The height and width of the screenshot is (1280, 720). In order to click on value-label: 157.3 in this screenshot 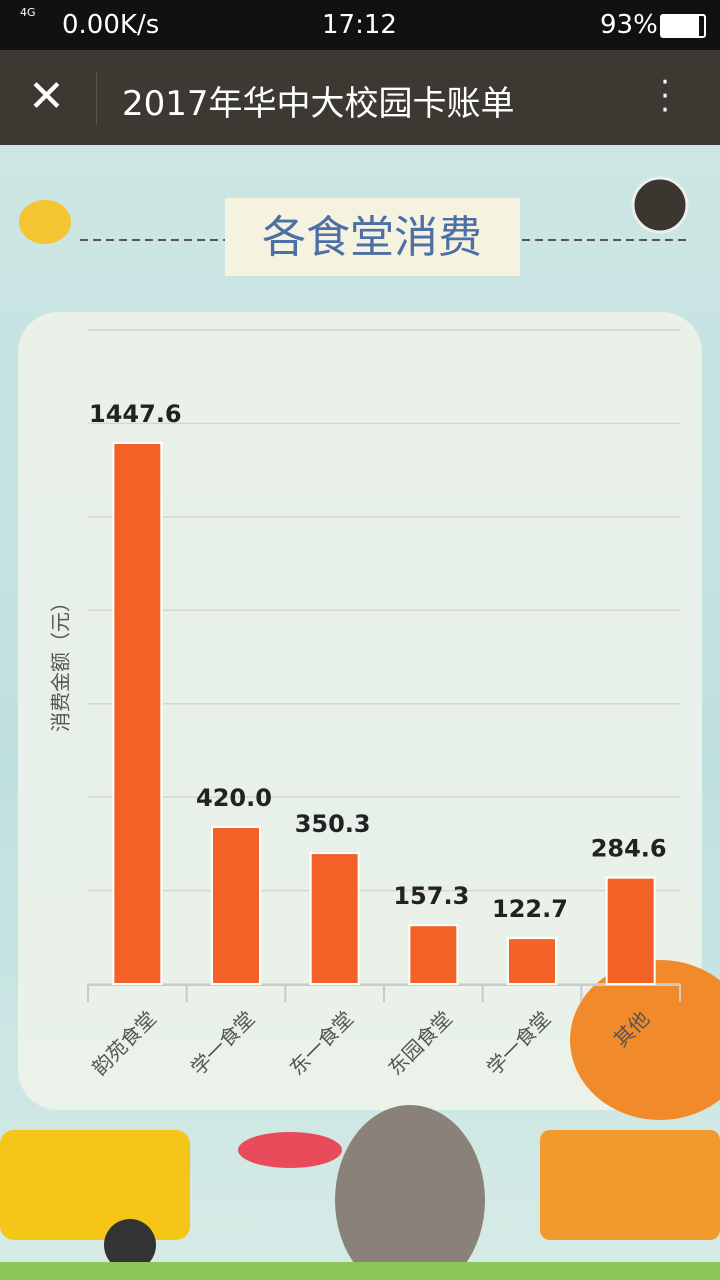, I will do `click(431, 896)`.